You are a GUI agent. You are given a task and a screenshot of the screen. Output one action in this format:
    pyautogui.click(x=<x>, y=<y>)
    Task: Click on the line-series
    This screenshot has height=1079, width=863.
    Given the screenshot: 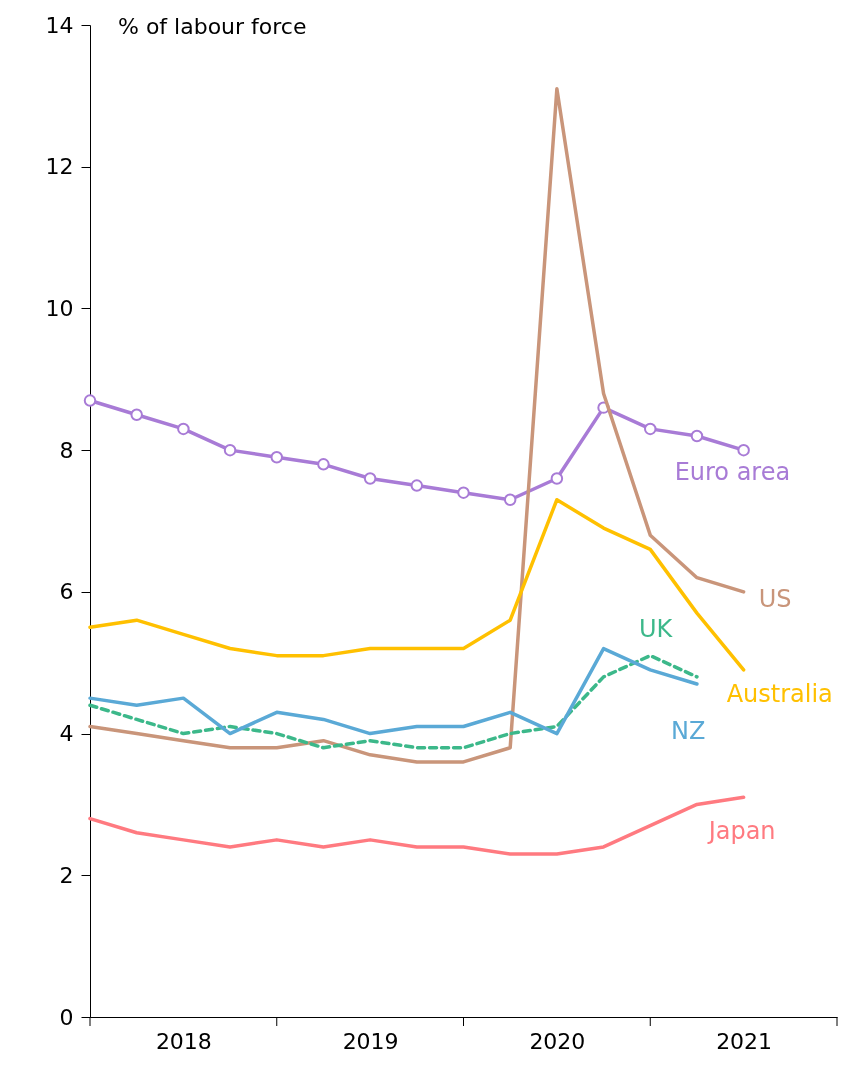 What is the action you would take?
    pyautogui.click(x=417, y=584)
    